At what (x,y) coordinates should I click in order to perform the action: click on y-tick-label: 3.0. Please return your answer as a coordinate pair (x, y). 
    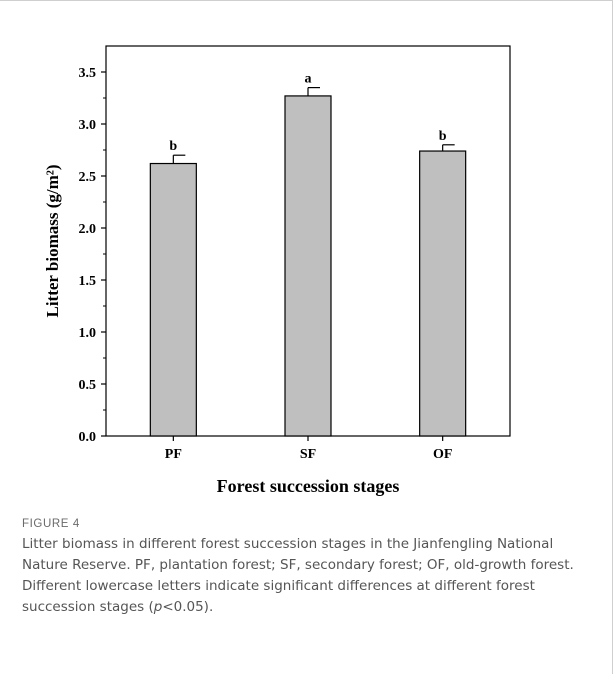
    Looking at the image, I should click on (88, 125).